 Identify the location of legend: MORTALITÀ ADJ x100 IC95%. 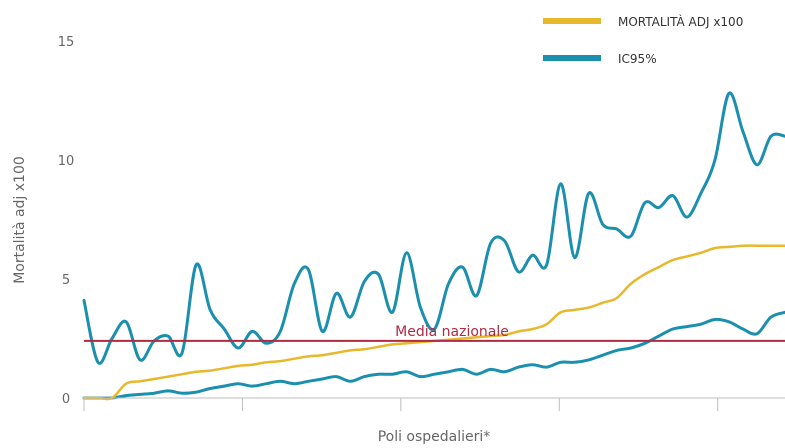
(643, 40).